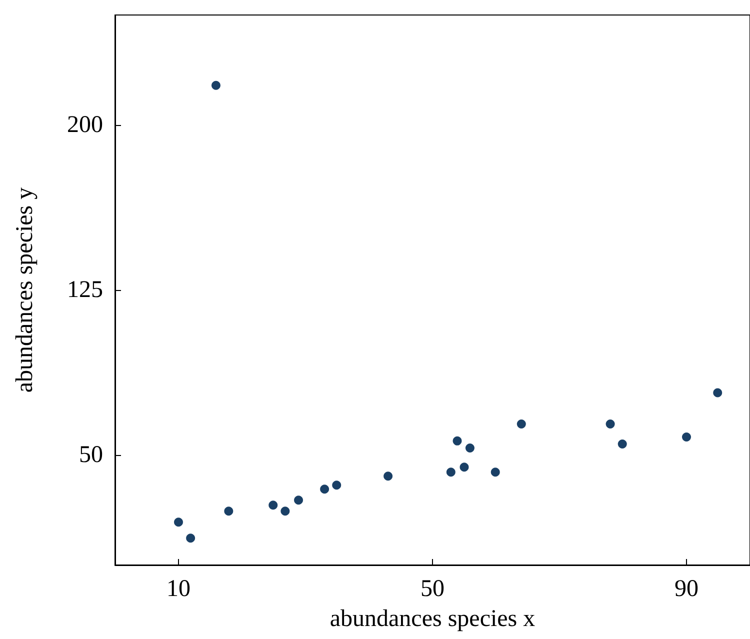  Describe the element at coordinates (432, 589) in the screenshot. I see `x-tick-label: 50` at that location.